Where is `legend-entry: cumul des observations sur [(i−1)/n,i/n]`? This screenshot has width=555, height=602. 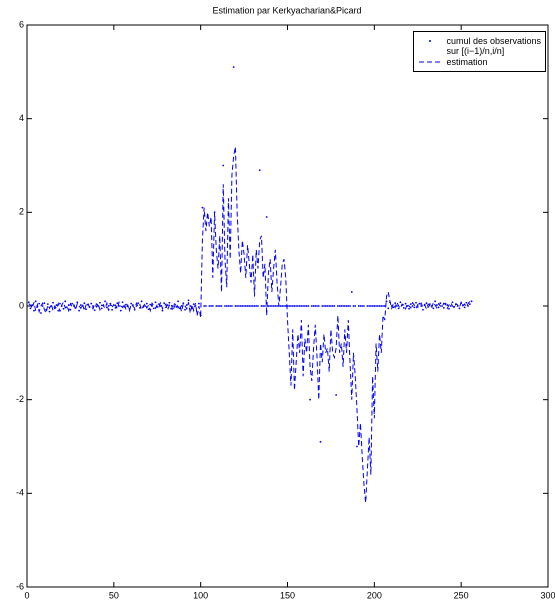 legend-entry: cumul des observations sur [(i−1)/n,i/n] is located at coordinates (479, 46).